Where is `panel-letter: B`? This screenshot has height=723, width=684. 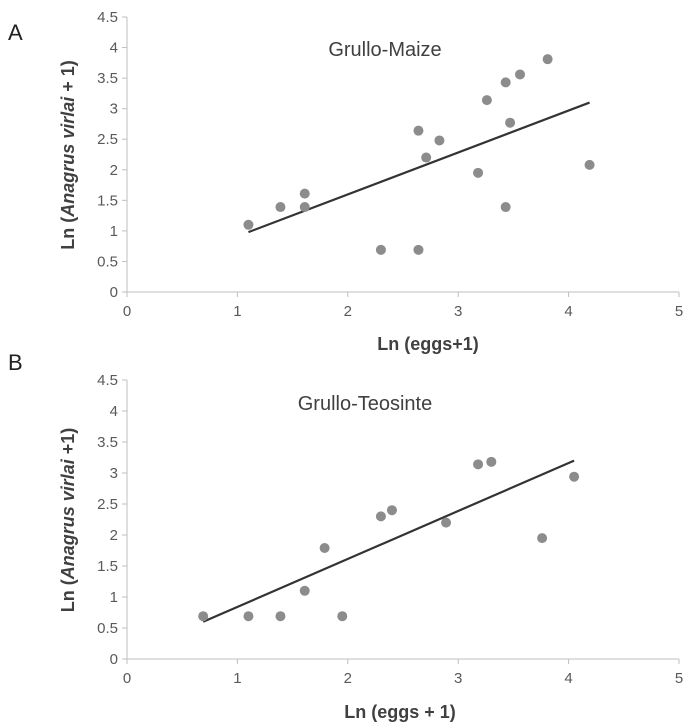 panel-letter: B is located at coordinates (15, 362).